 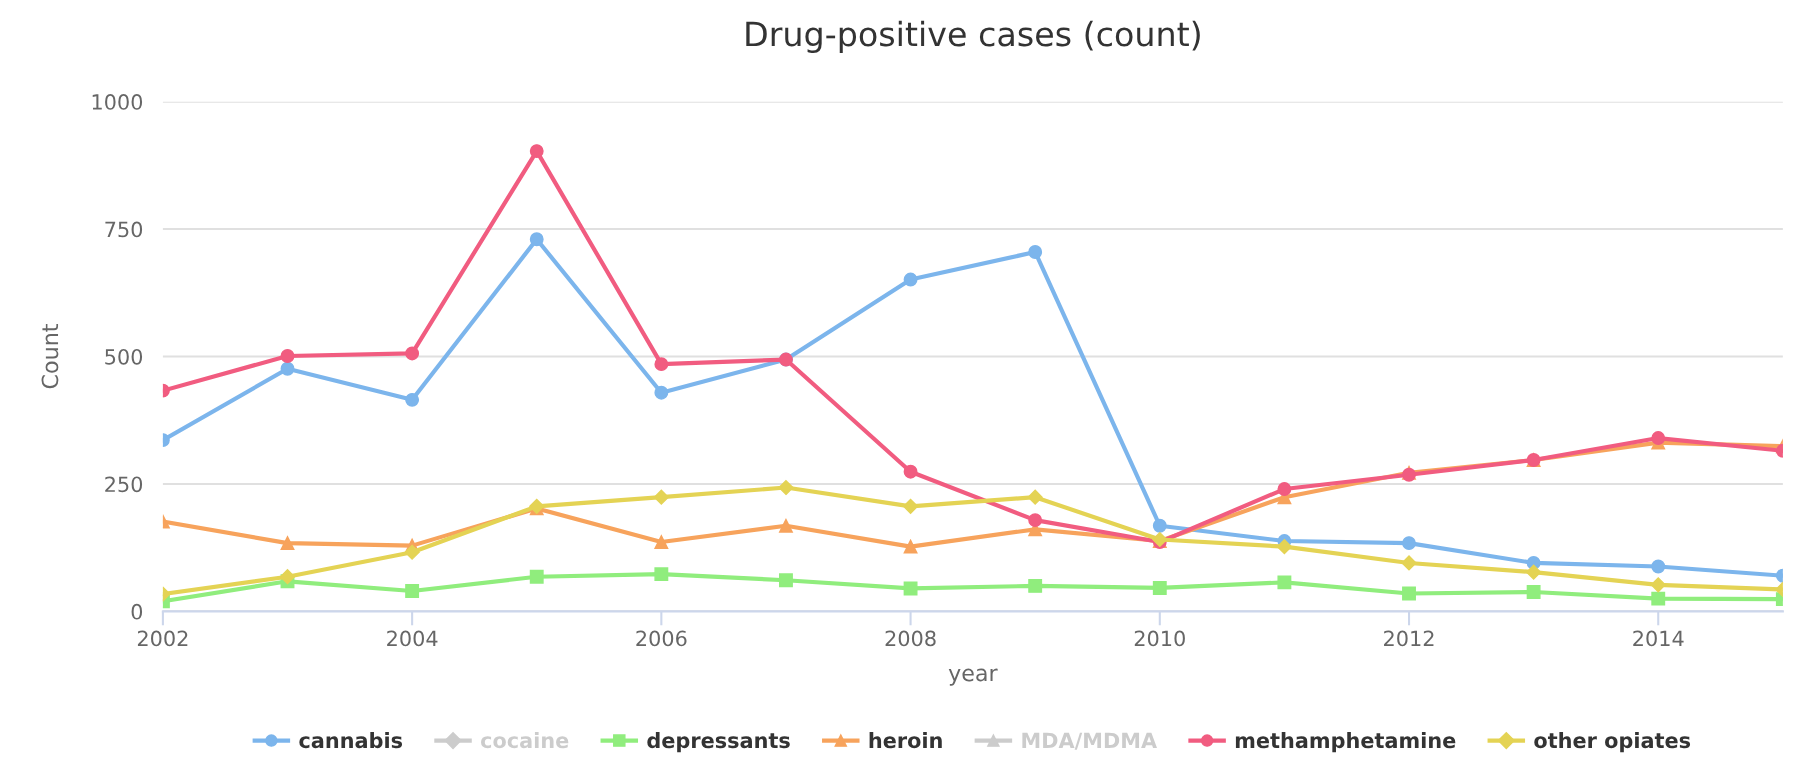 What do you see at coordinates (1612, 742) in the screenshot?
I see `legend-label: other opiates` at bounding box center [1612, 742].